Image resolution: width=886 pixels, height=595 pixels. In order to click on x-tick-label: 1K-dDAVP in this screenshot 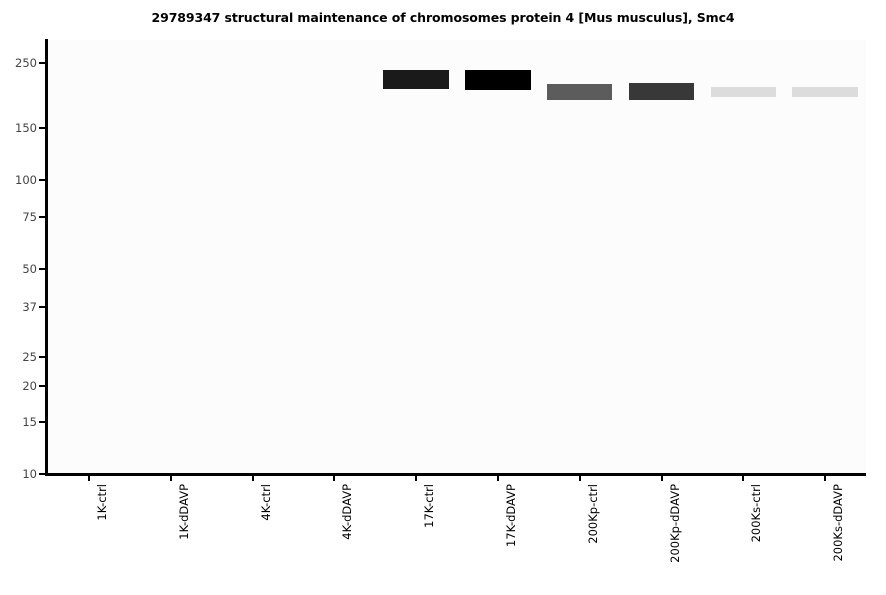, I will do `click(183, 512)`.